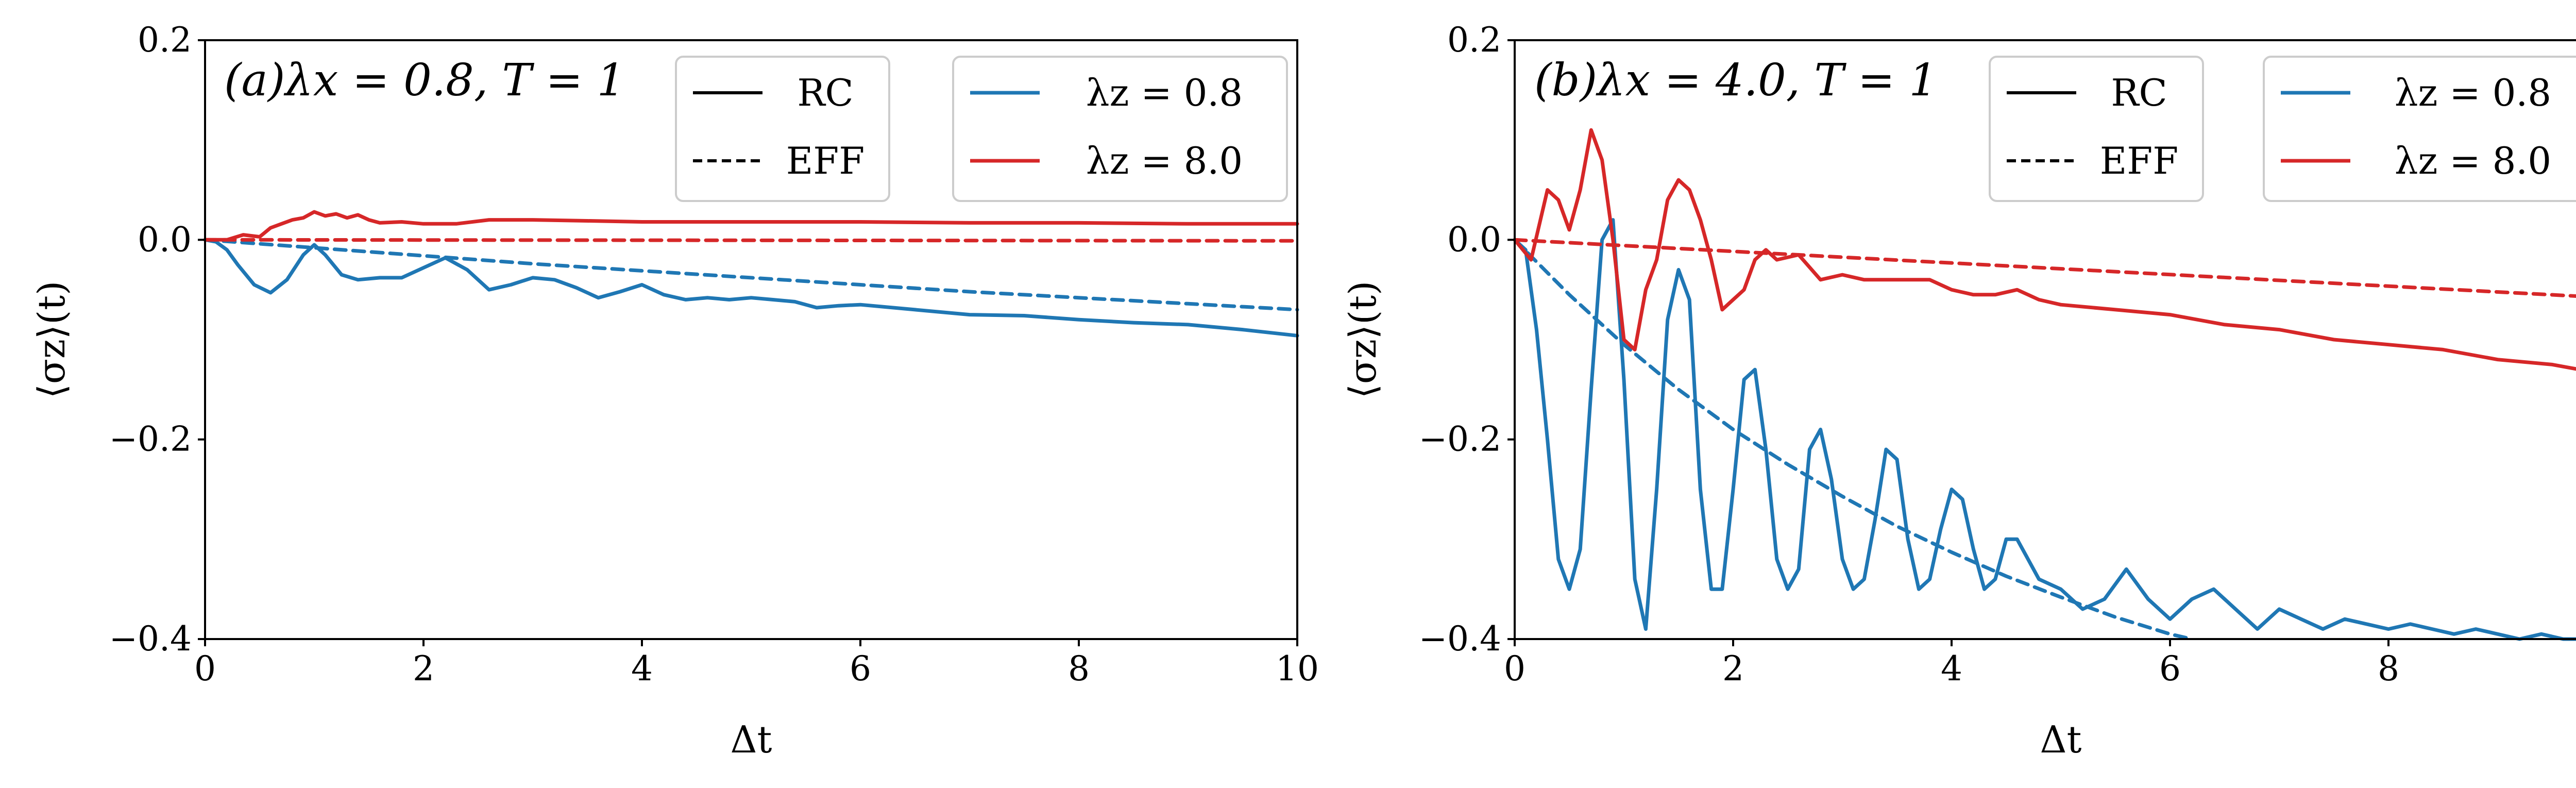 Image resolution: width=2576 pixels, height=788 pixels. What do you see at coordinates (1735, 80) in the screenshot?
I see `panel-b-title: (b)λx = 4.0, T = 1` at bounding box center [1735, 80].